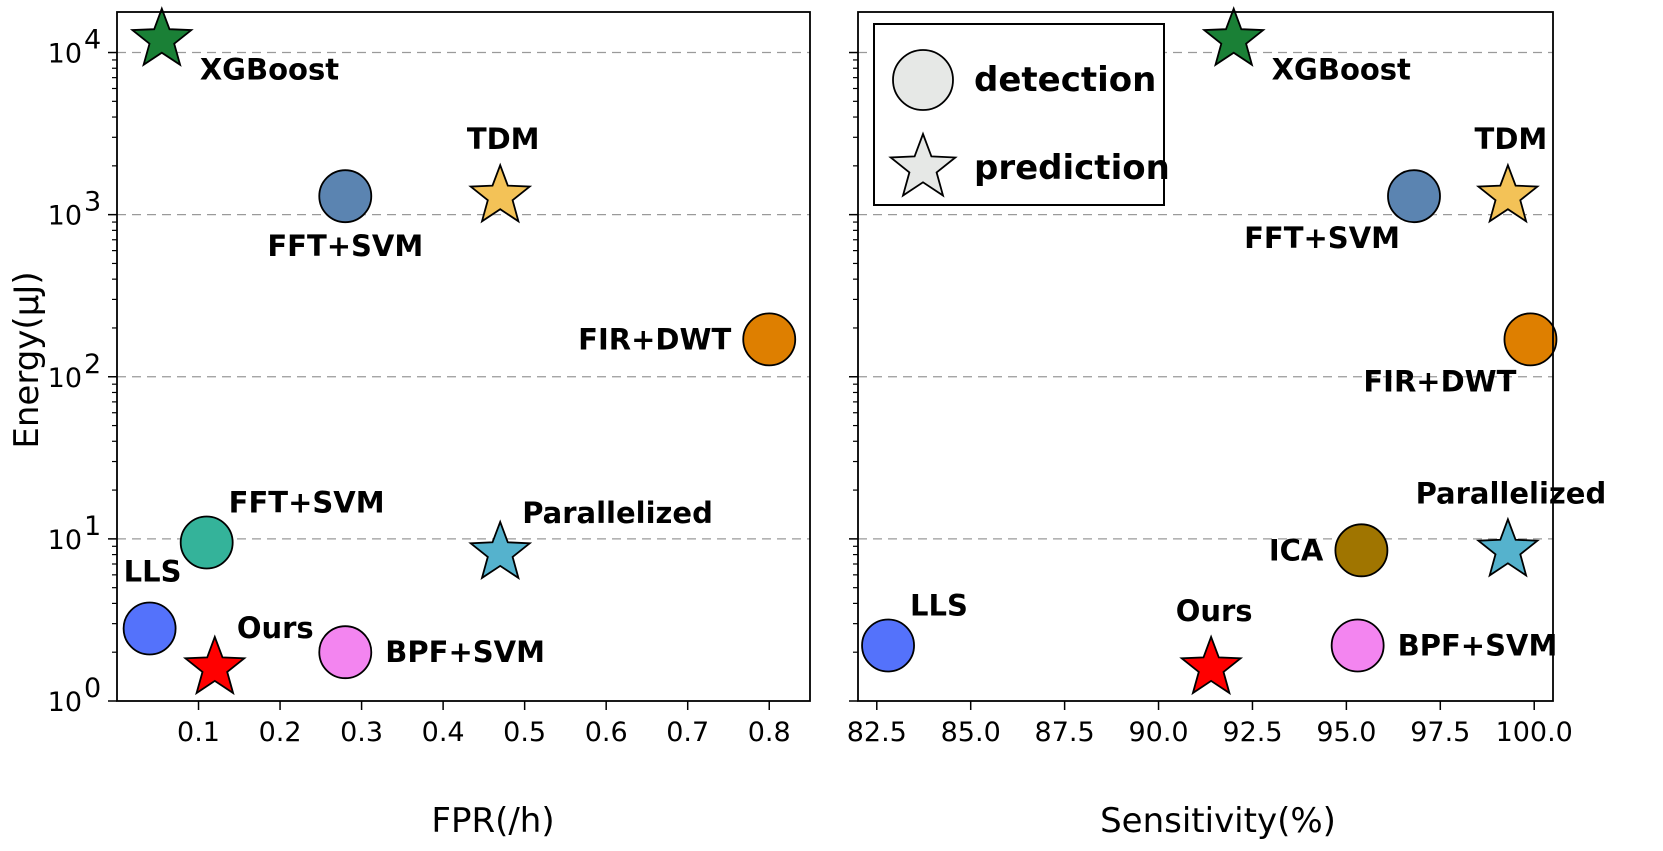  Describe the element at coordinates (361, 732) in the screenshot. I see `x-tick-label: 0.3` at that location.